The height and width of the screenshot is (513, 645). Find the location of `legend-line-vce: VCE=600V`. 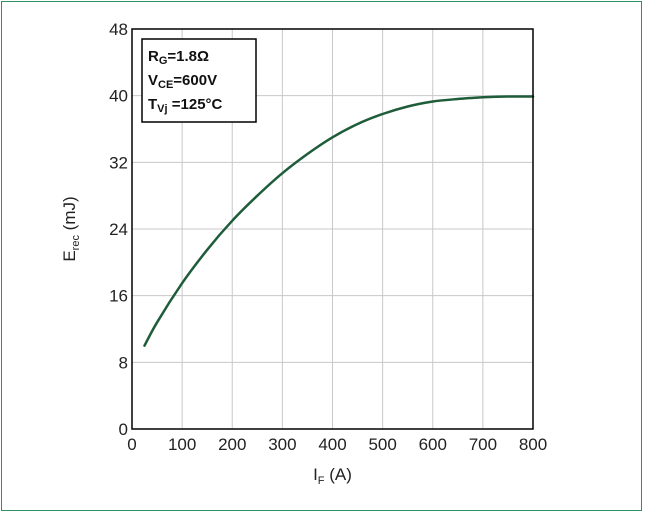

legend-line-vce: VCE=600V is located at coordinates (182, 81).